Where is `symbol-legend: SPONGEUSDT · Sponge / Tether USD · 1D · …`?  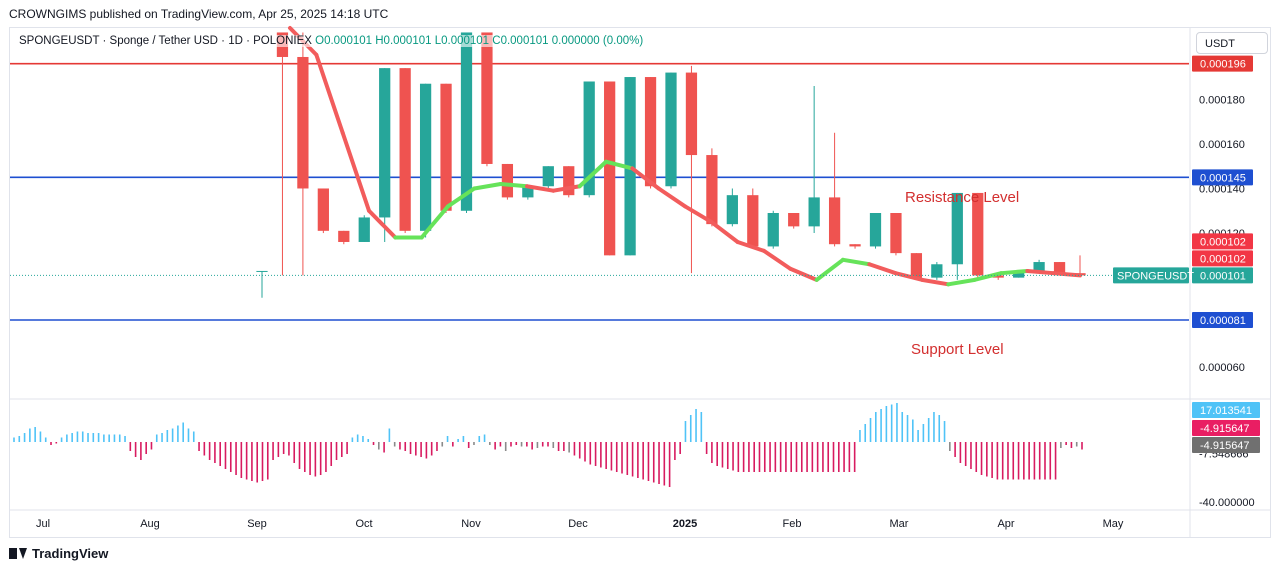 symbol-legend: SPONGEUSDT · Sponge / Tether USD · 1D · … is located at coordinates (331, 41).